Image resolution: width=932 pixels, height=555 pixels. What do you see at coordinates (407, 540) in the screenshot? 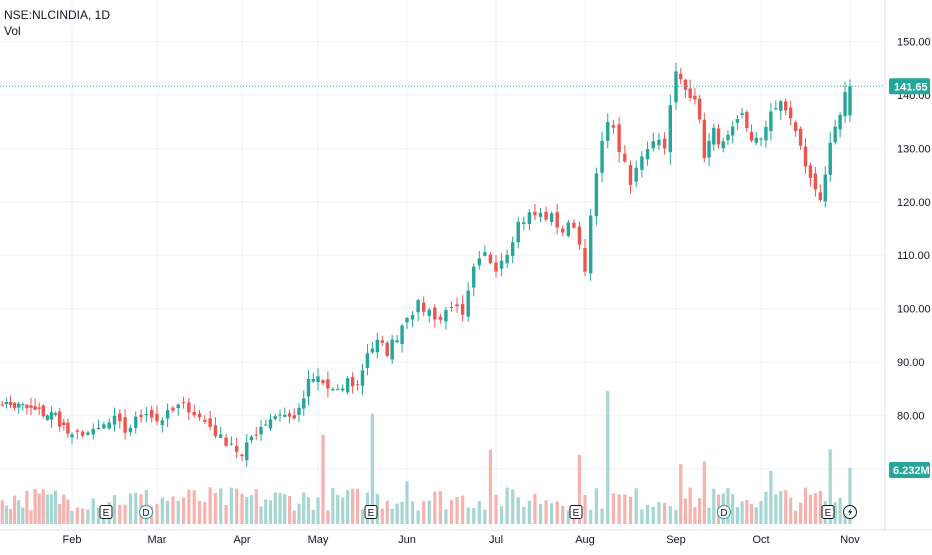
I see `time-tick-label: Jun` at bounding box center [407, 540].